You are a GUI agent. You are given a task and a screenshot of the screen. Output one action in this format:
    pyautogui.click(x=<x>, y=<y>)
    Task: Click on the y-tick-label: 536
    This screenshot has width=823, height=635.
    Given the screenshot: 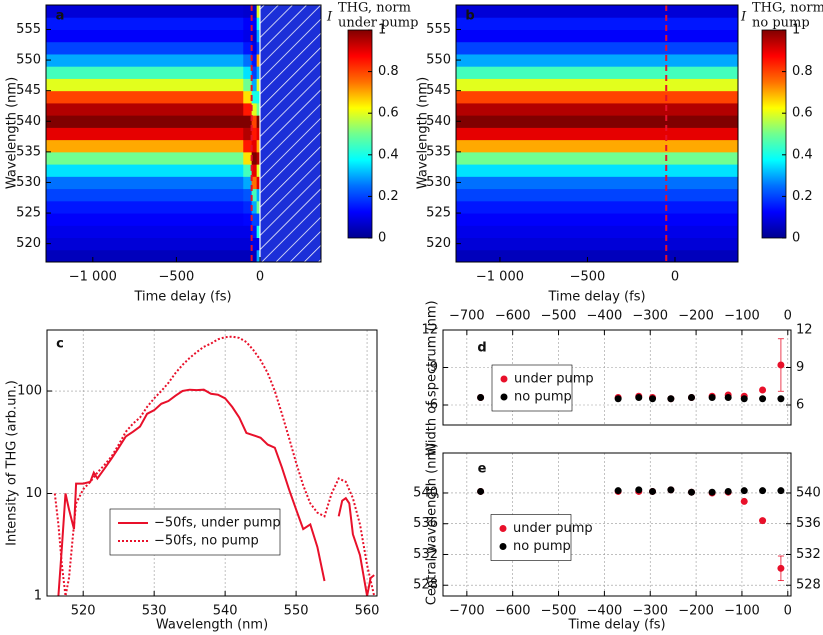 What is the action you would take?
    pyautogui.click(x=425, y=523)
    